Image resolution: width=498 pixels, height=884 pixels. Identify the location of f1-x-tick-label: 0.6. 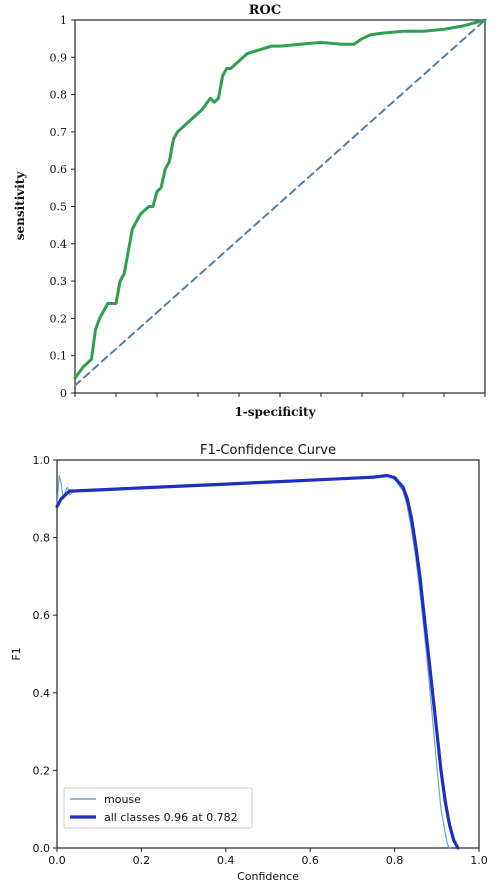
(310, 860).